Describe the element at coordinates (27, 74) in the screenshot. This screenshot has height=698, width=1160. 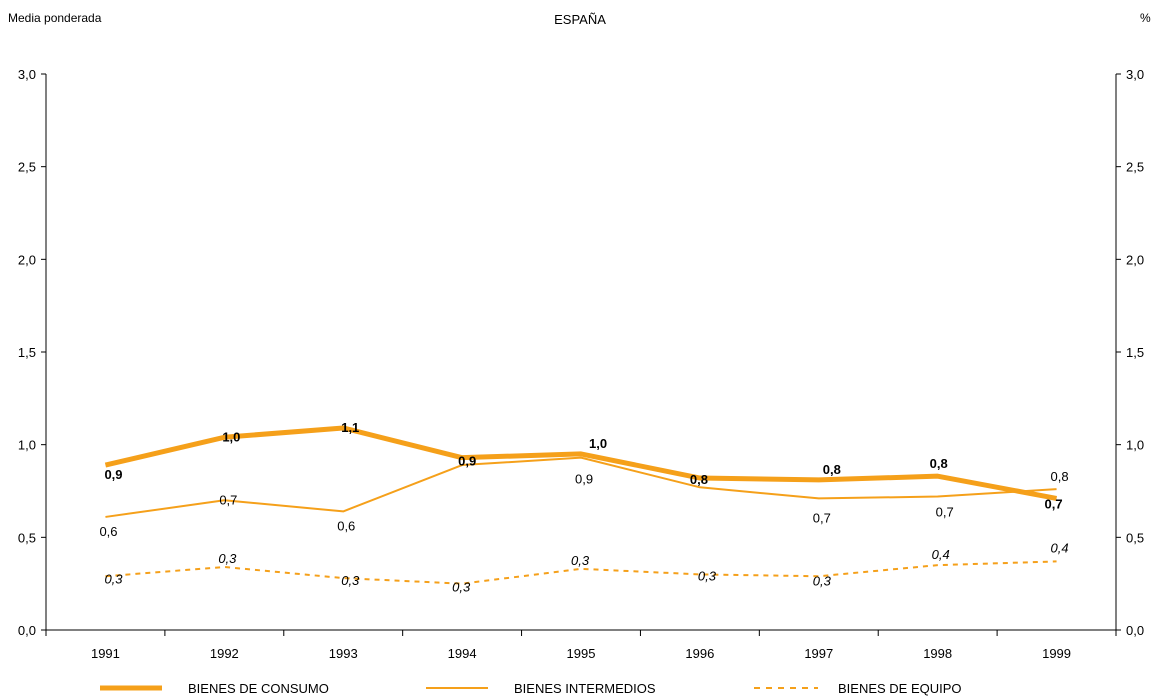
I see `y-tick-label-left: 3,0` at that location.